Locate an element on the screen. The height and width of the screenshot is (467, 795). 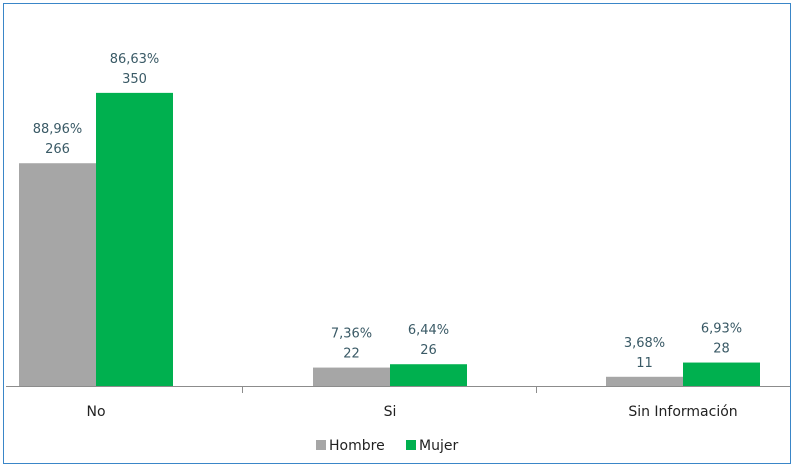
data-label-percent: 7,36% is located at coordinates (351, 334).